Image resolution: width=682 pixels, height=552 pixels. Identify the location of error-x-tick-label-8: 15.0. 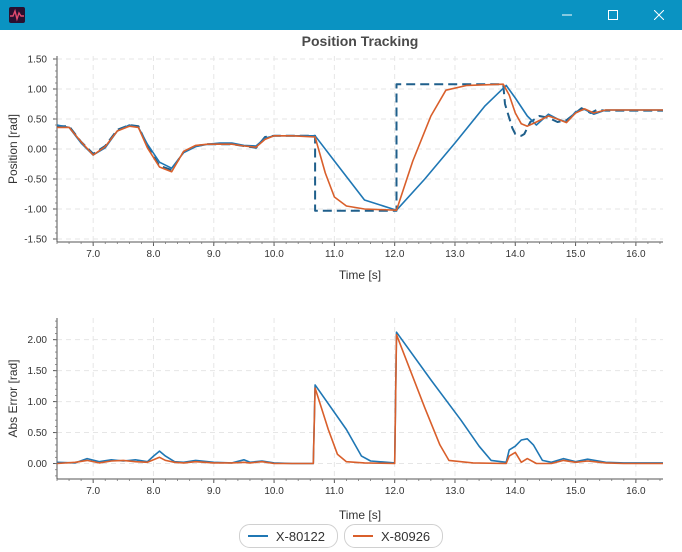
(576, 491).